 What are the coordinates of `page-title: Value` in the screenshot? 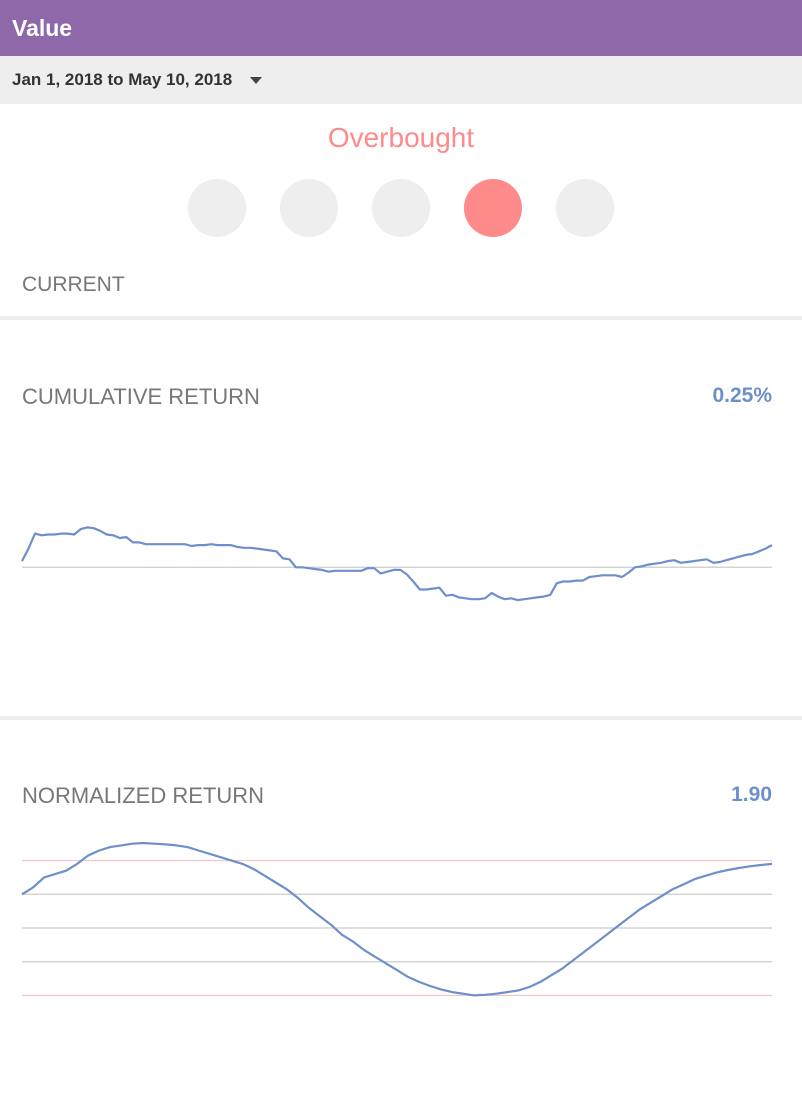 It's located at (42, 27).